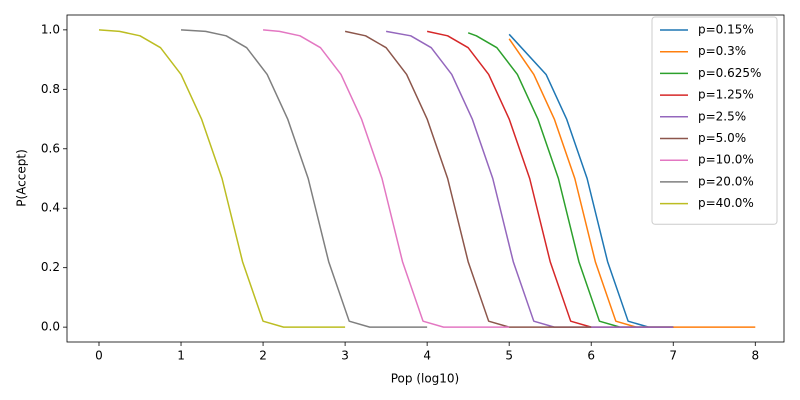  I want to click on x-tick-label: 7, so click(673, 356).